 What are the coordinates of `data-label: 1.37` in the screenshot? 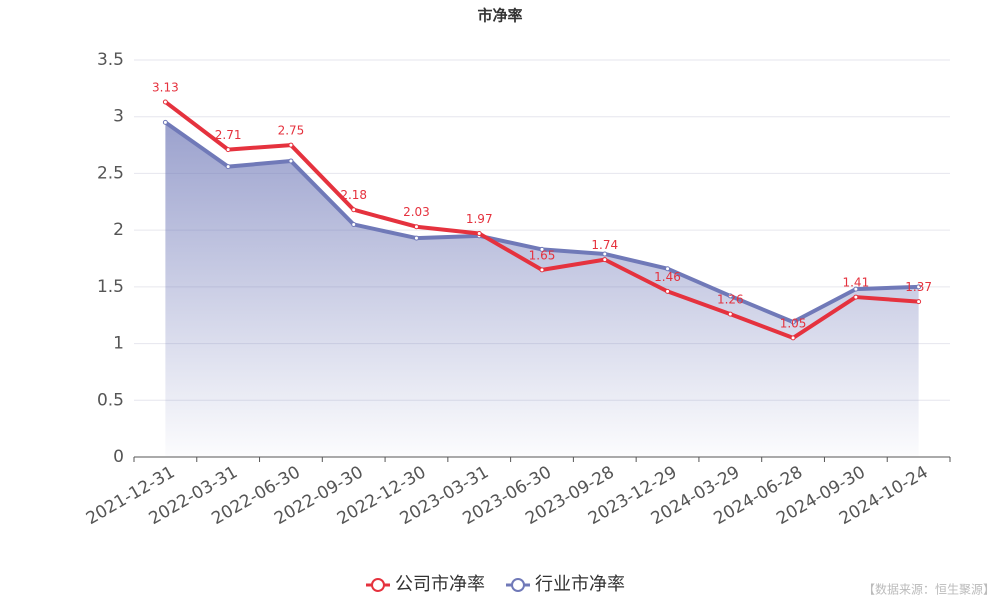 It's located at (918, 287).